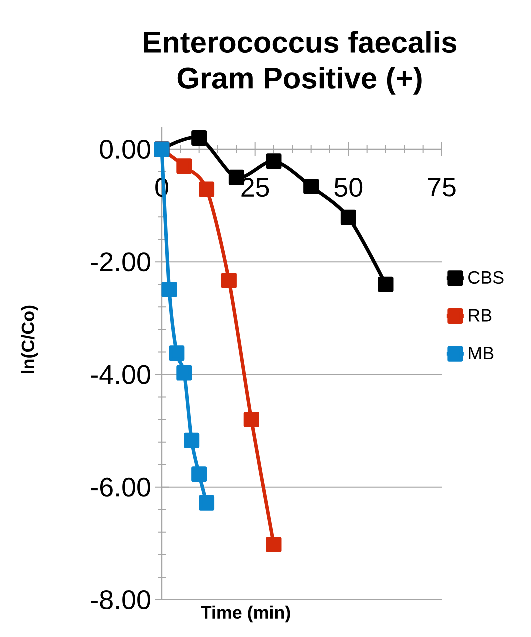  Describe the element at coordinates (120, 487) in the screenshot. I see `y-tick-label: -6.00` at that location.